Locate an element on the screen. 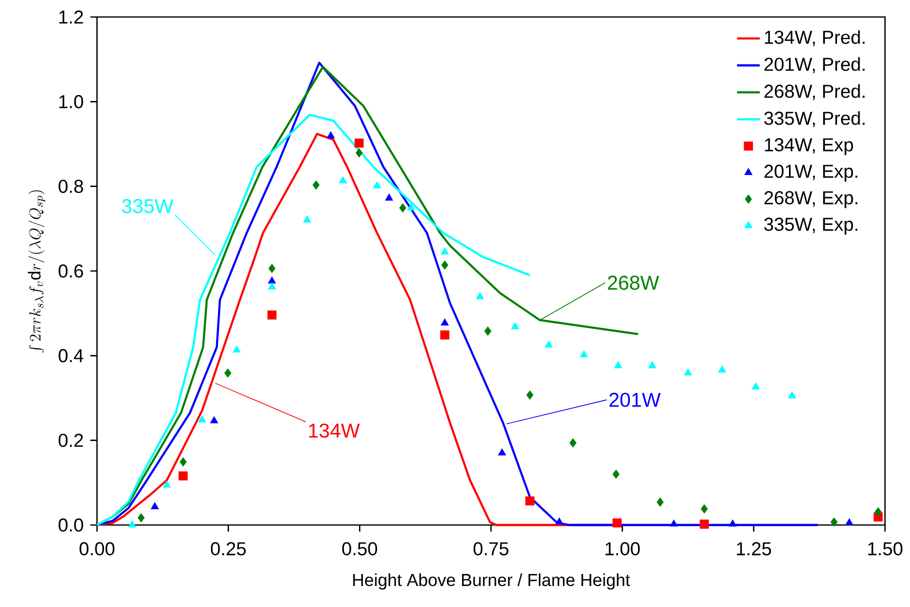  annotation: 201W is located at coordinates (635, 399).